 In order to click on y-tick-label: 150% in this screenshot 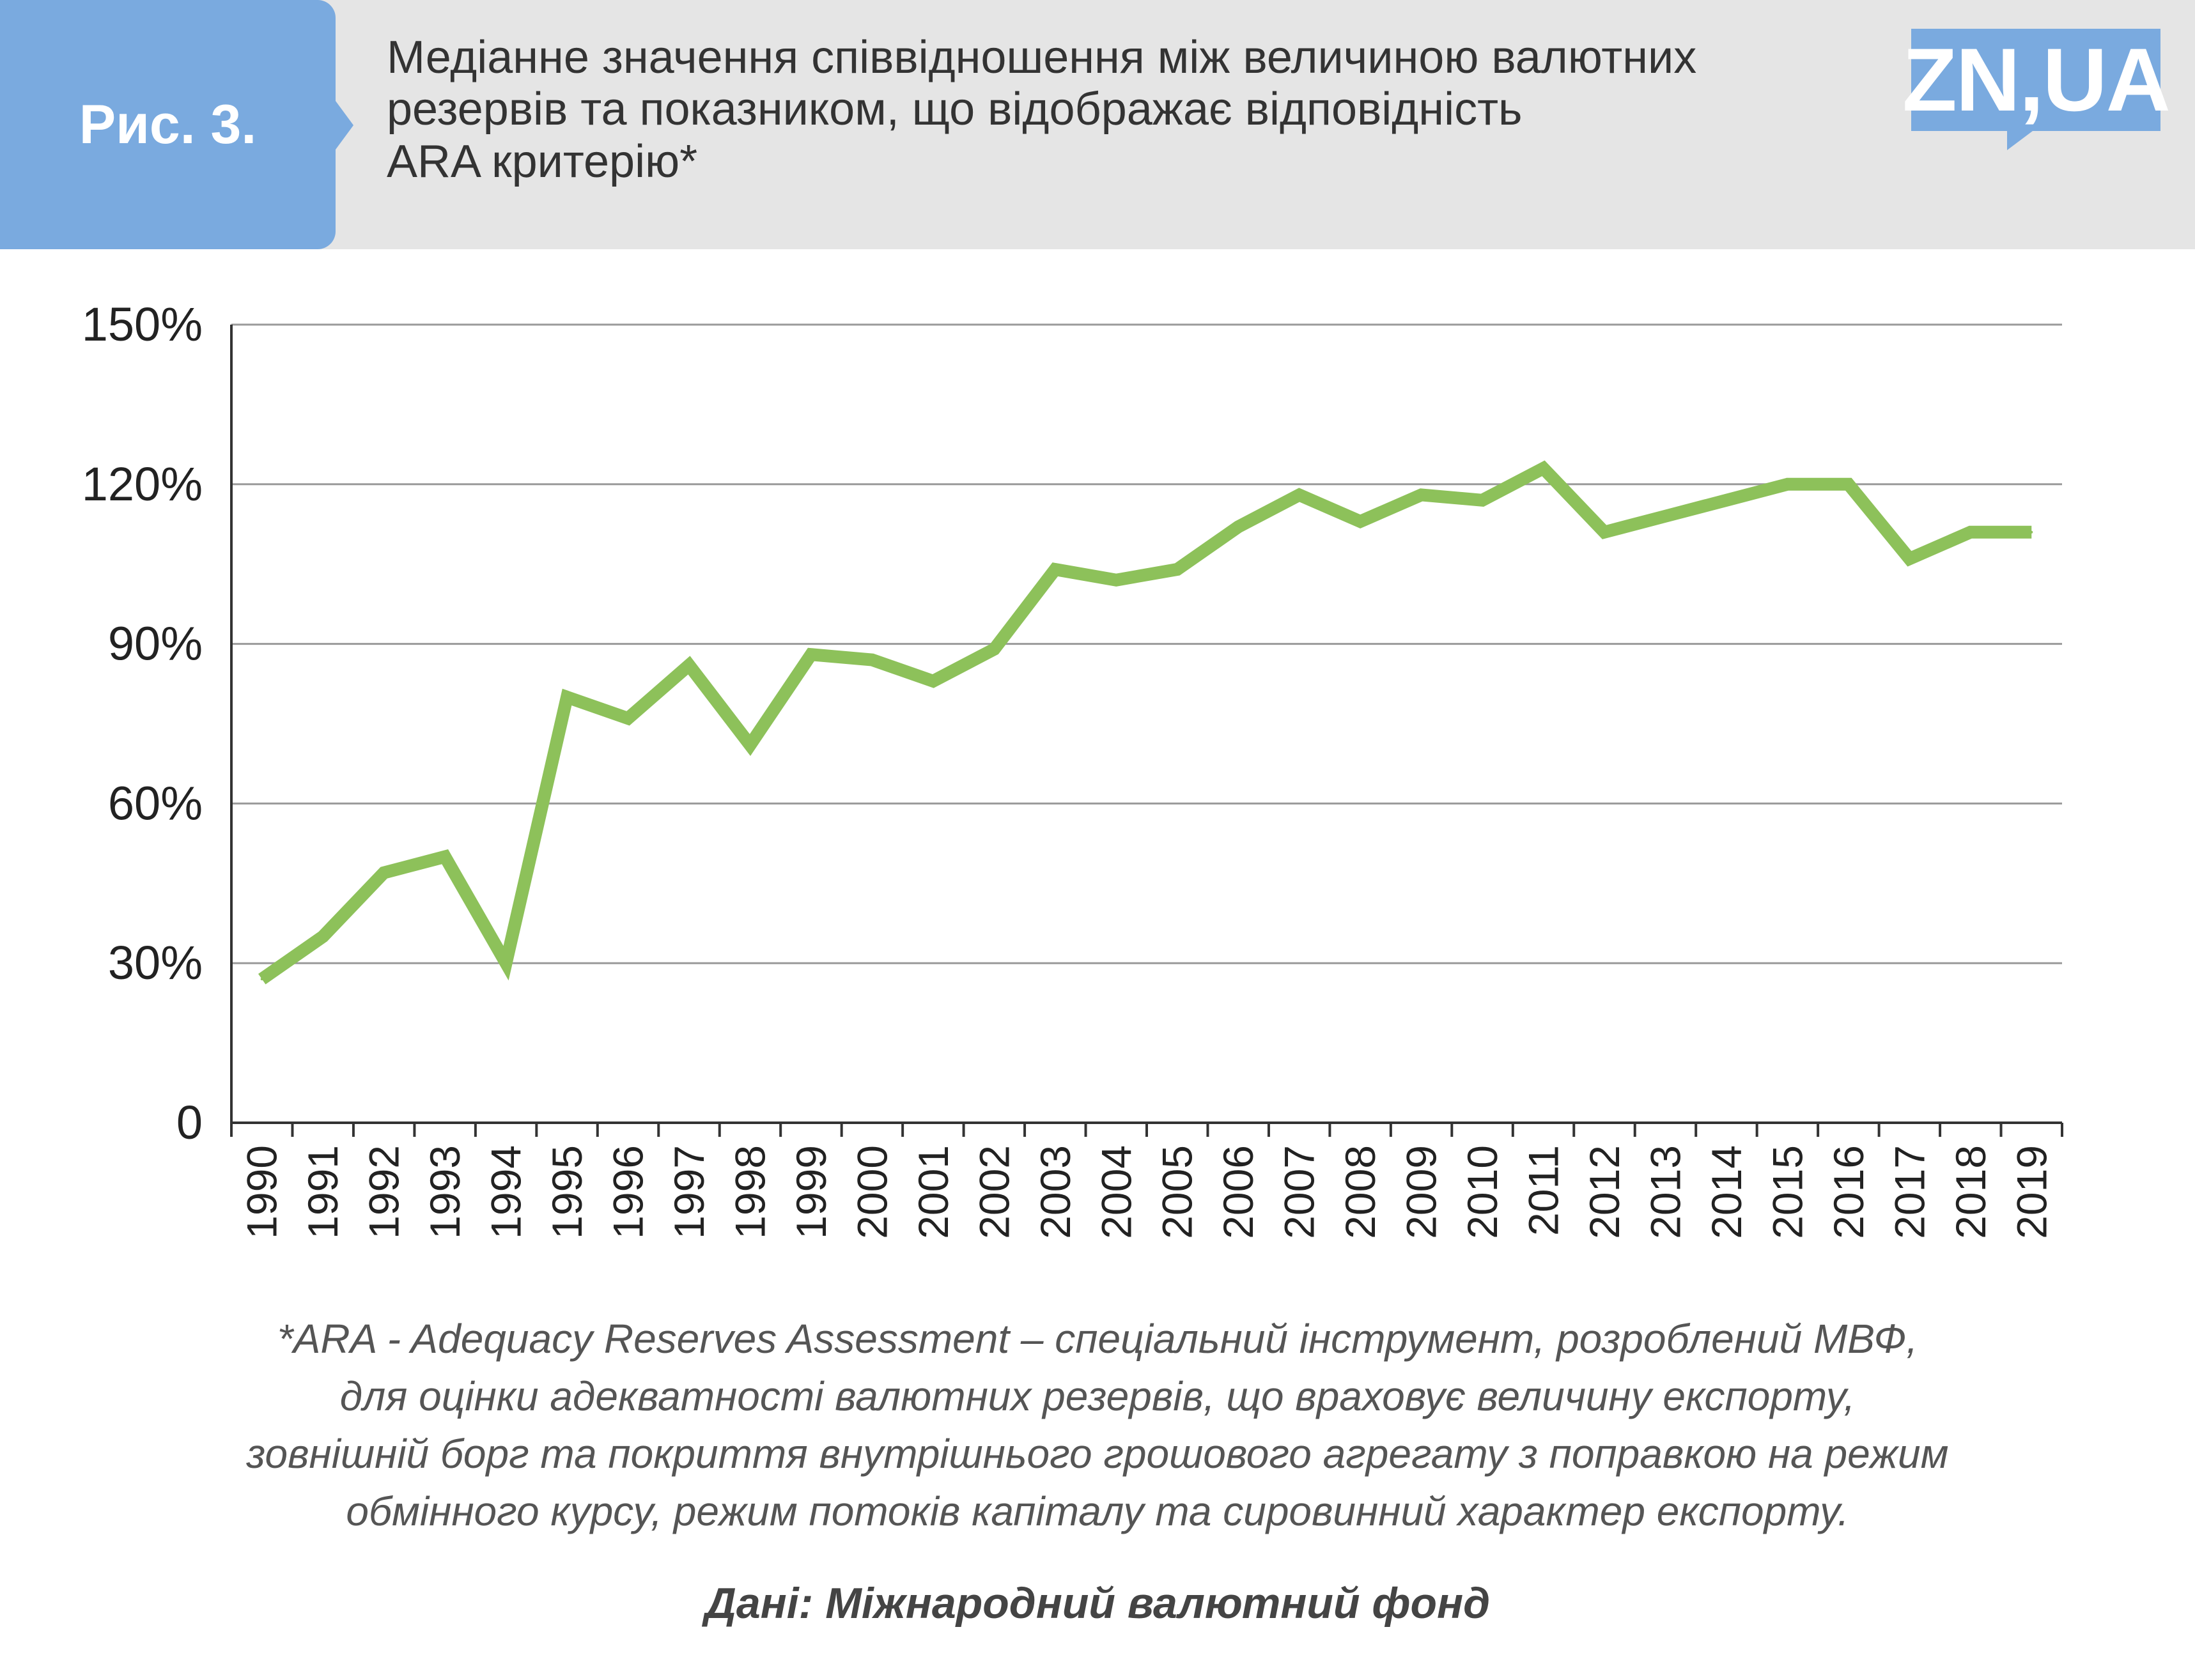, I will do `click(142, 324)`.